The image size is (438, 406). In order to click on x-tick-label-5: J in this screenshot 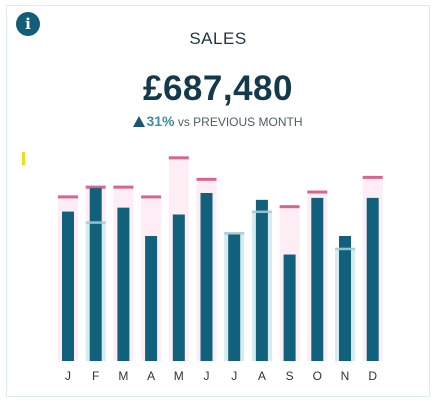, I will do `click(207, 376)`.